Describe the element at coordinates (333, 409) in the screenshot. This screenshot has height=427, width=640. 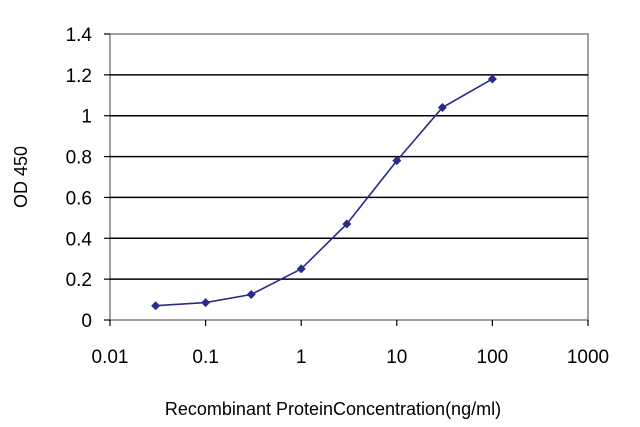
I see `x-axis-title: Recombinant ProteinConcentration(ng/ml)` at that location.